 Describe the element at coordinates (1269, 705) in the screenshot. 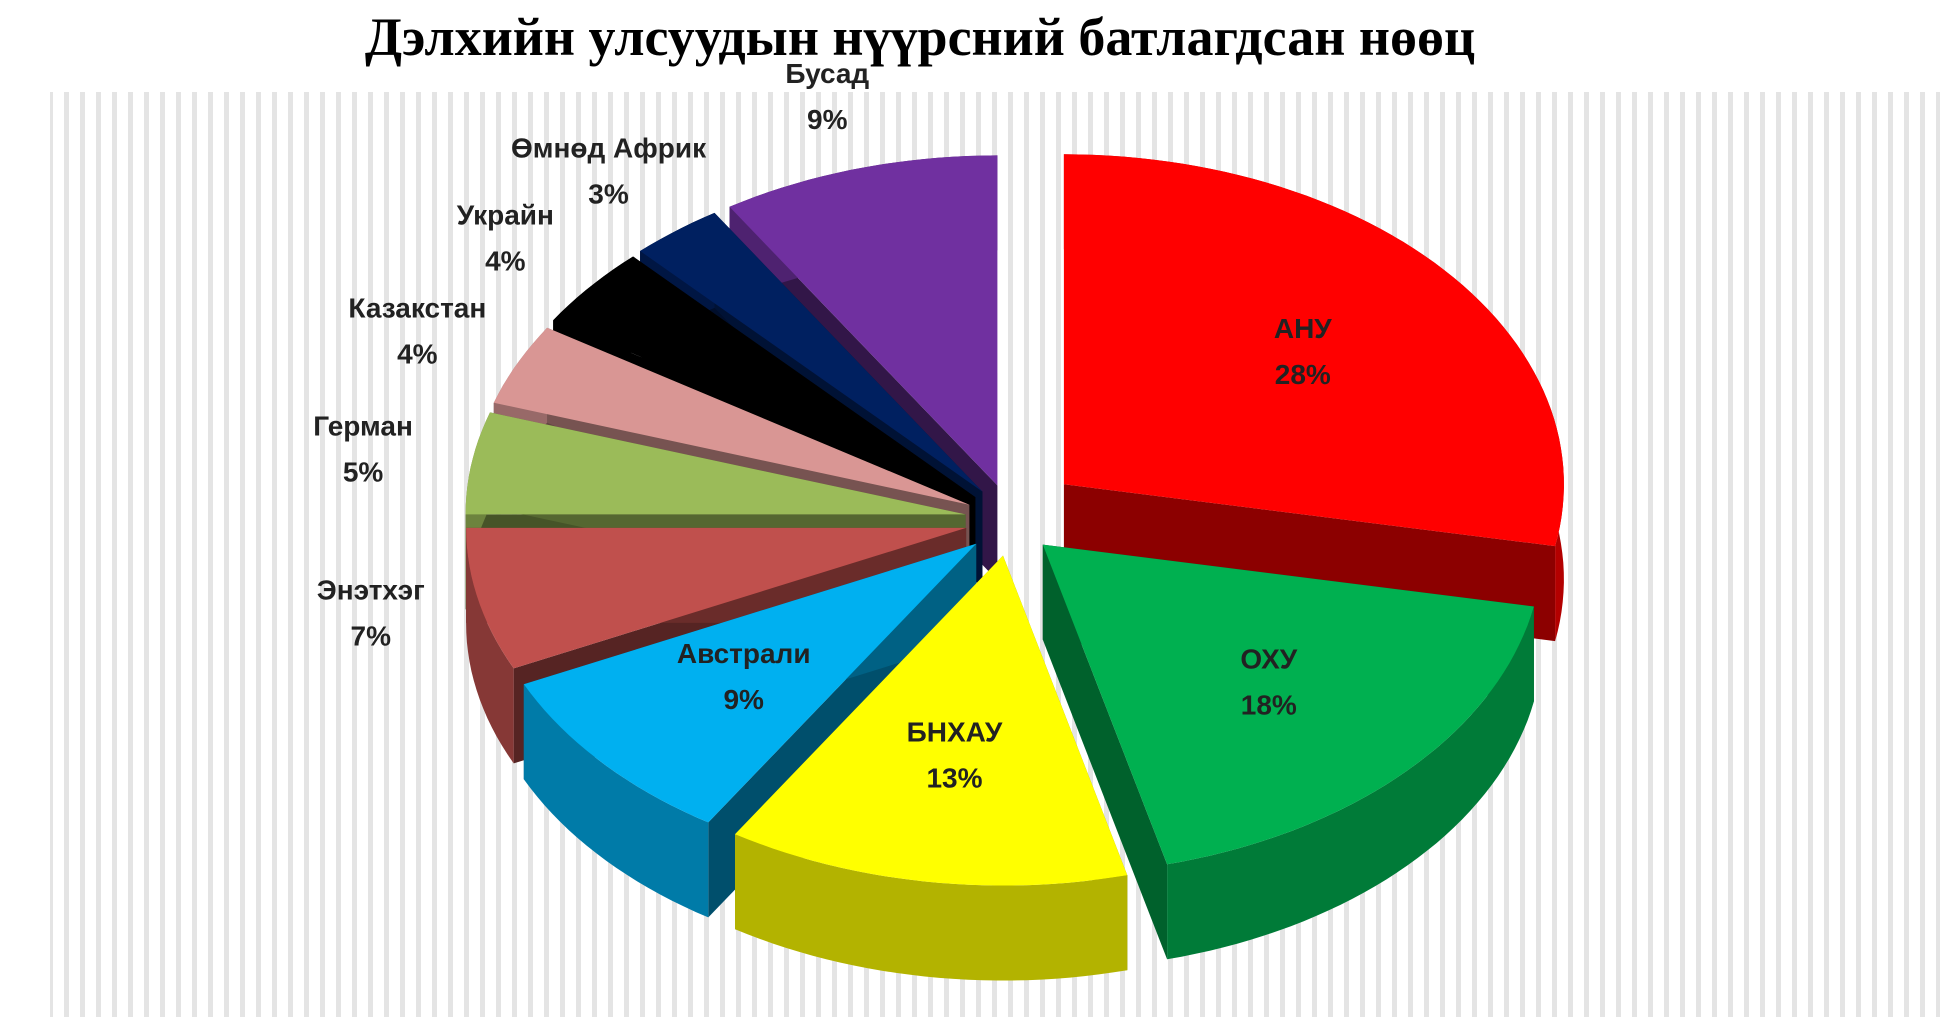

I see `data-label: 18%` at that location.